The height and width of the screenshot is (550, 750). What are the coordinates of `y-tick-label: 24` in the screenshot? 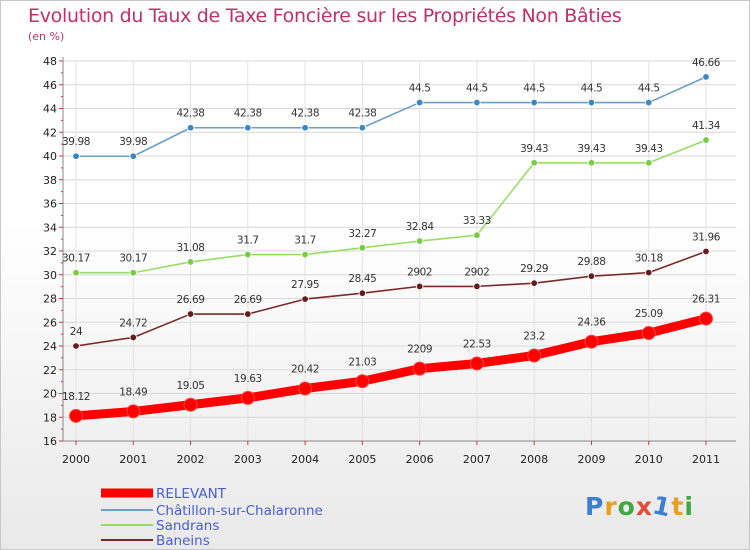 It's located at (50, 346).